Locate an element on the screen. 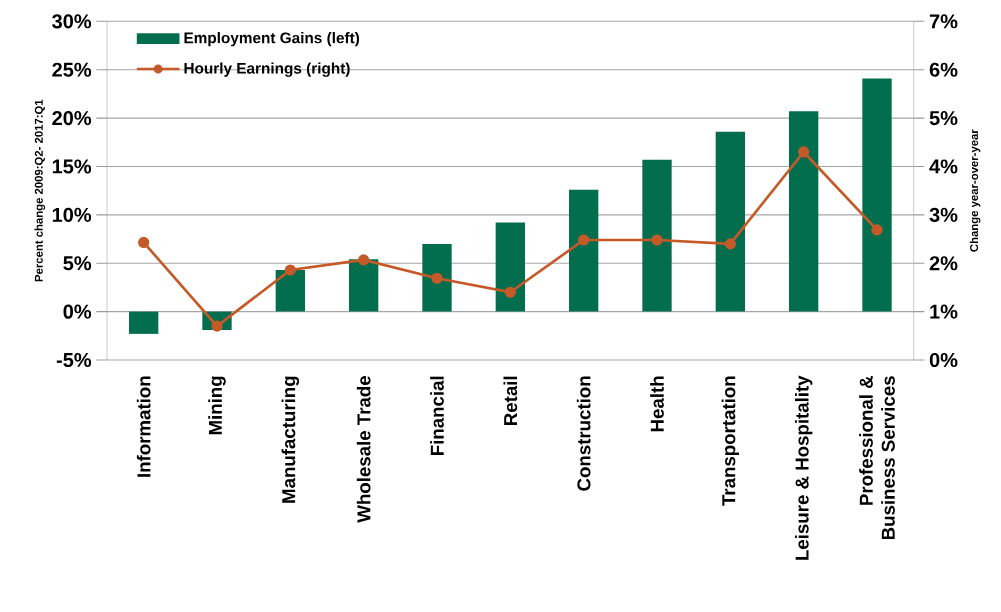  legend-label: Employment Gains (left) is located at coordinates (272, 39).